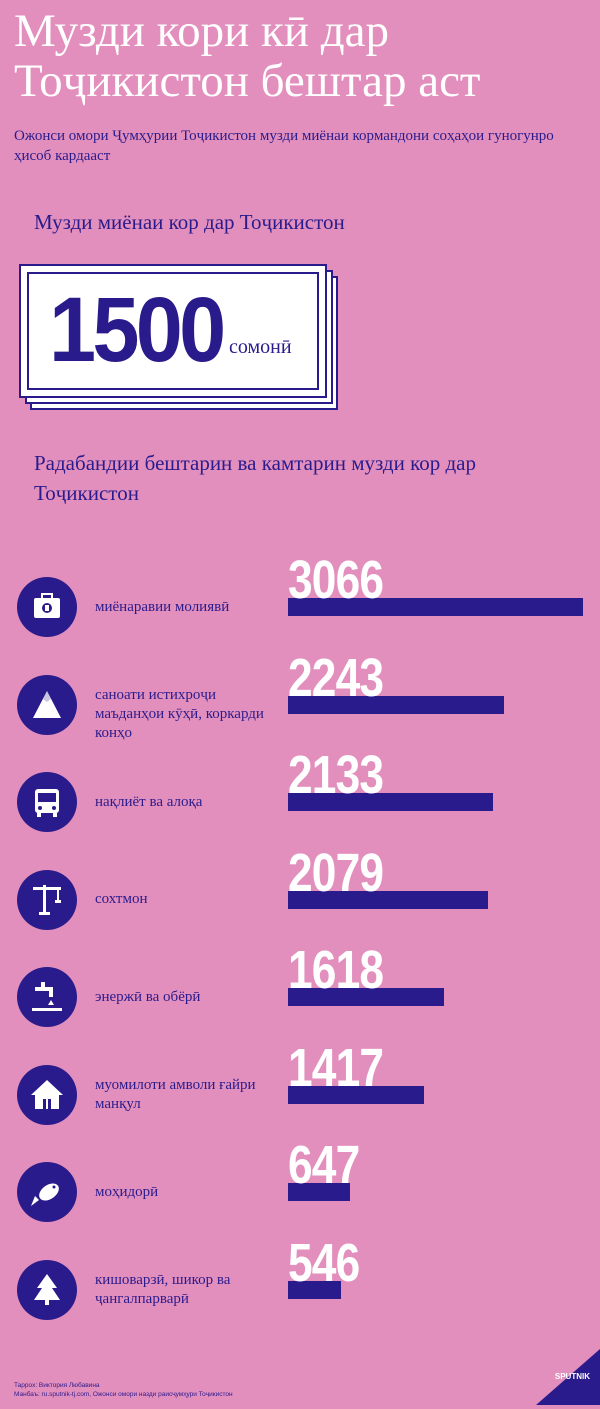  What do you see at coordinates (189, 222) in the screenshot?
I see `average-heading: Музди миёнаи кор дар Тоҷикистон` at bounding box center [189, 222].